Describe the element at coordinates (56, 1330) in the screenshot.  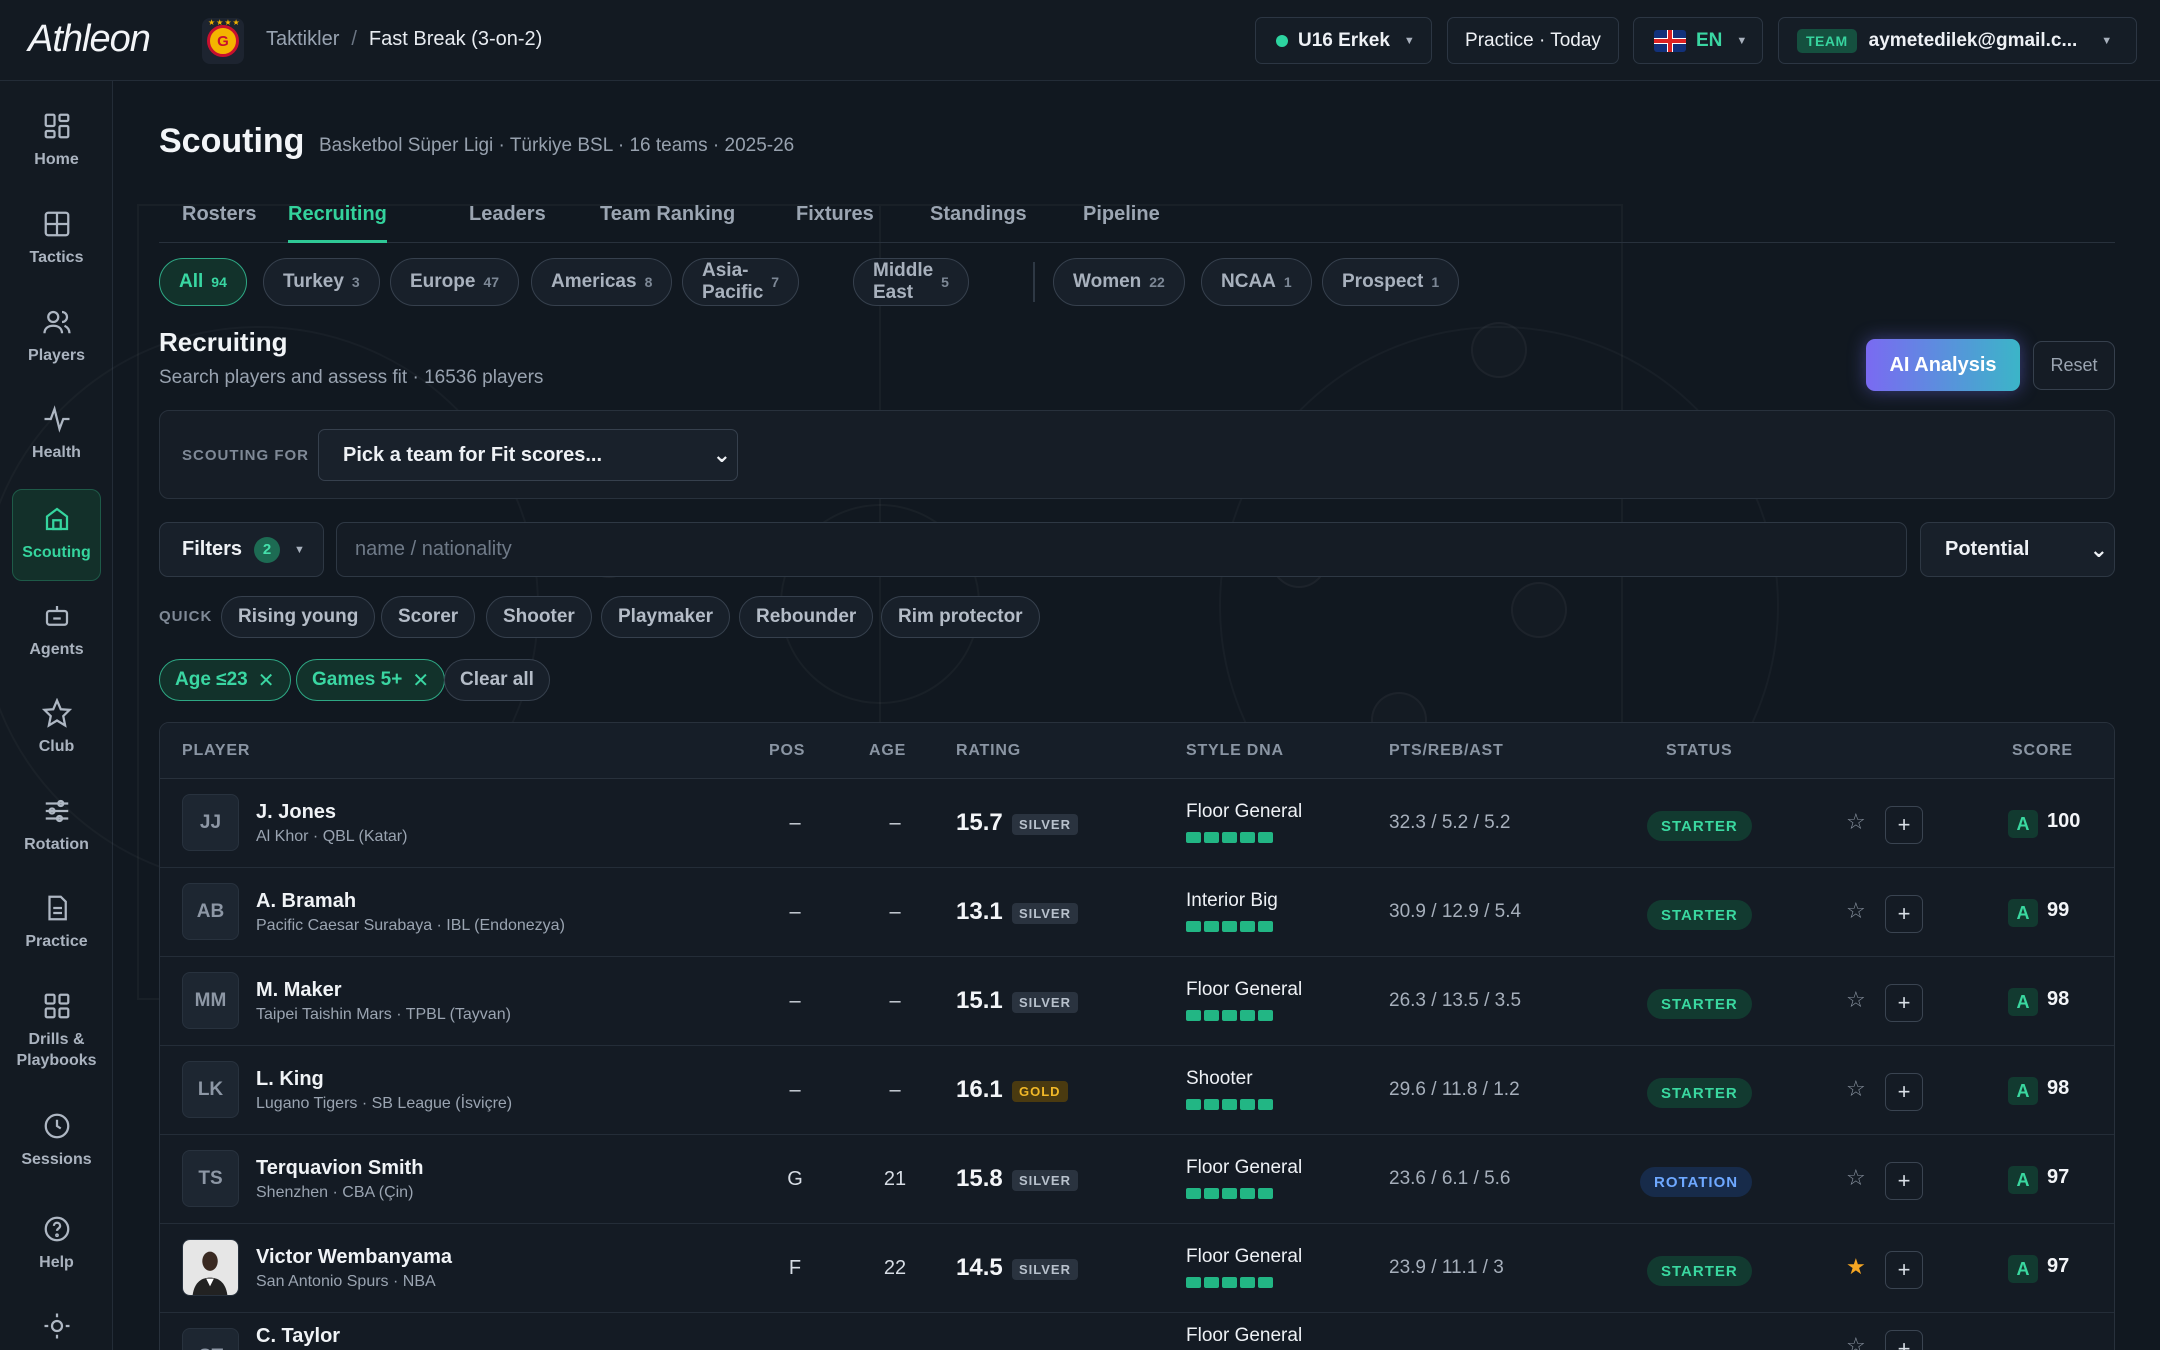
I see `sidebar-item-settings` at that location.